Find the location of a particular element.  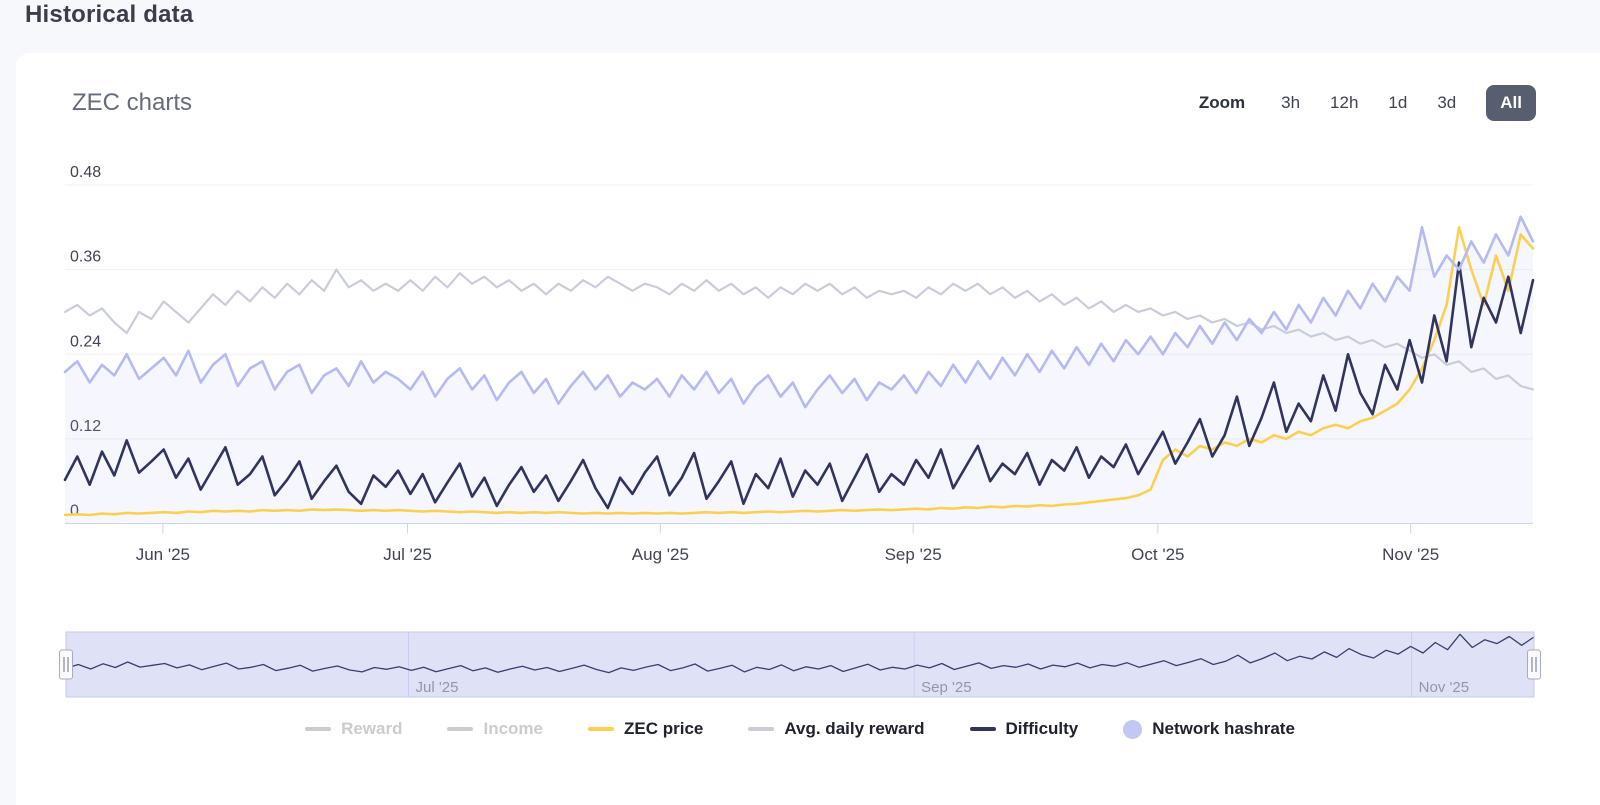

legend-label: Reward is located at coordinates (372, 728).